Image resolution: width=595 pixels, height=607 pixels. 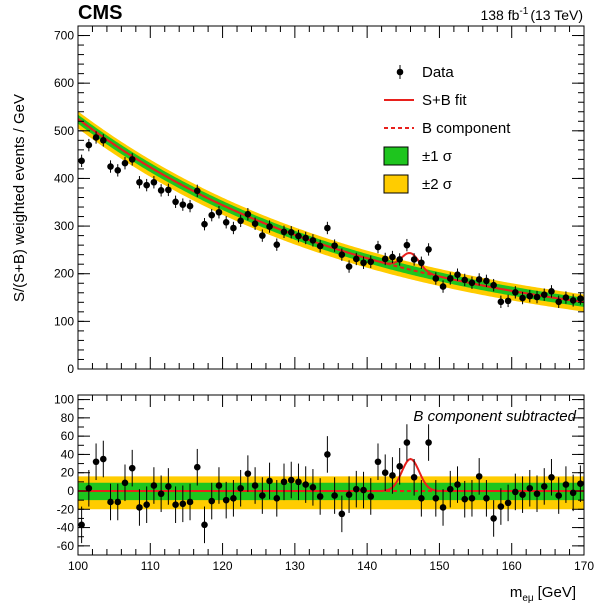 What do you see at coordinates (499, 15) in the screenshot?
I see `luminosity-value: 138 fb` at bounding box center [499, 15].